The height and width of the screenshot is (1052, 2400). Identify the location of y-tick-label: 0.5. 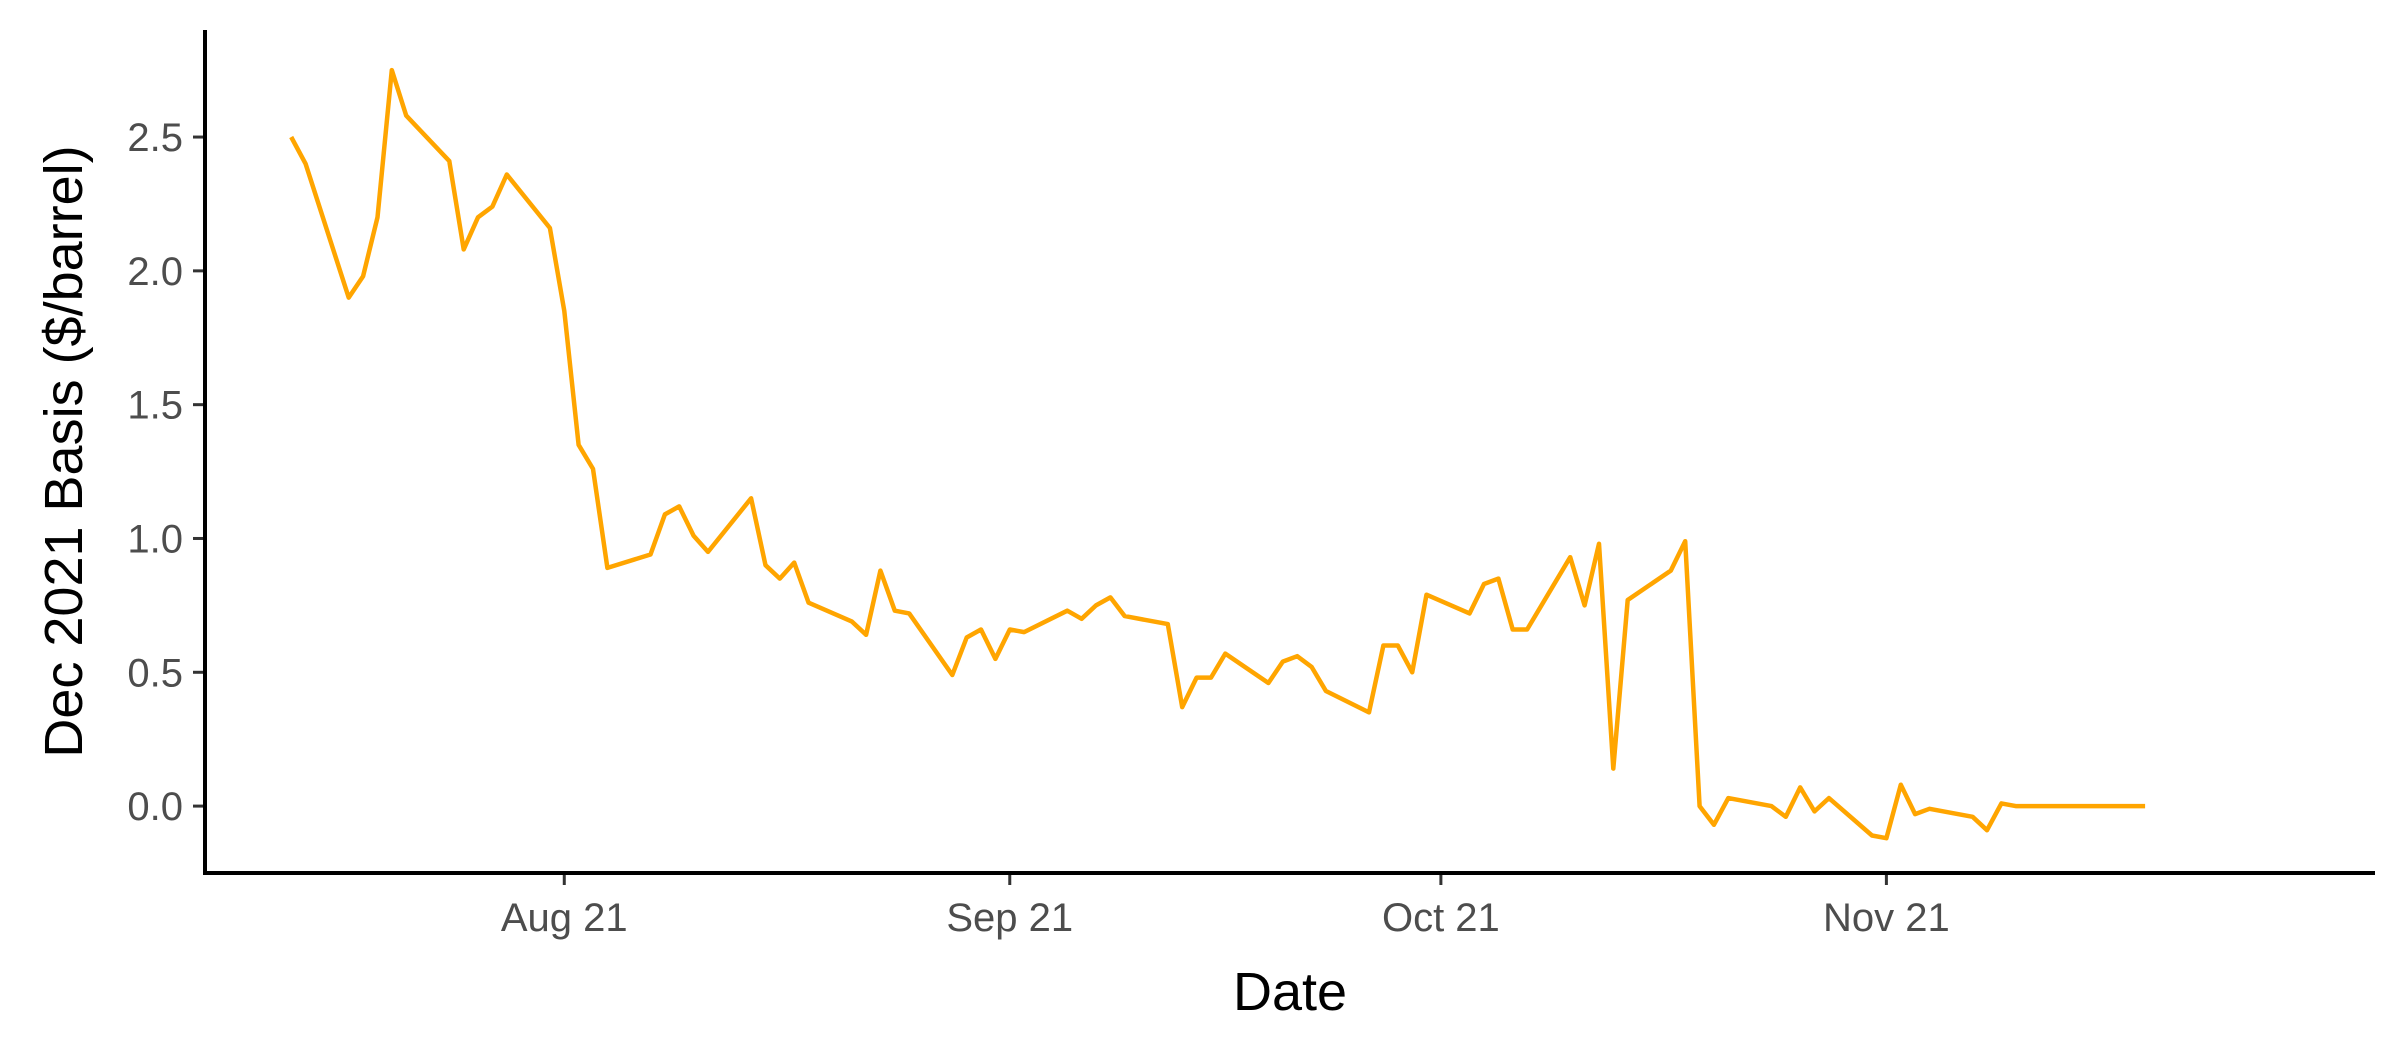
(155, 673).